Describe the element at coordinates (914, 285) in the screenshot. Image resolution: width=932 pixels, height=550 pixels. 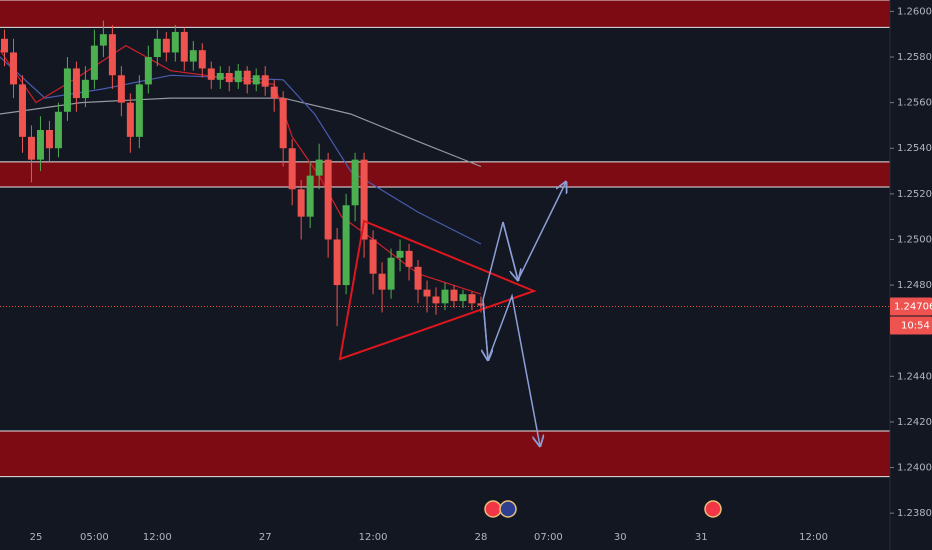
I see `y-tick-label: 1.24800` at that location.